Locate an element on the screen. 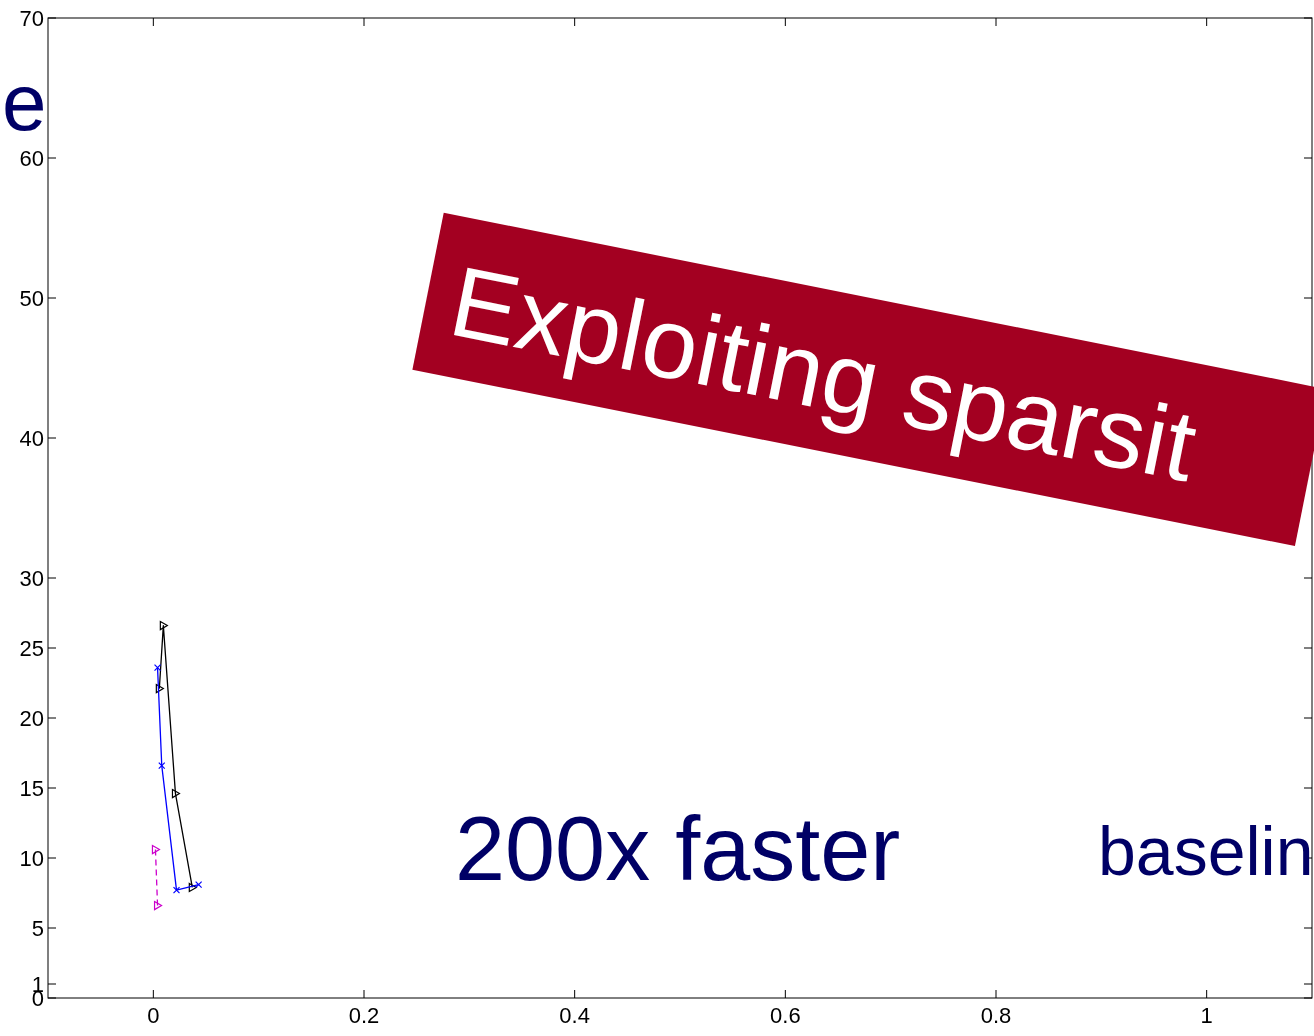  y-tick-label: 10 is located at coordinates (31, 858).